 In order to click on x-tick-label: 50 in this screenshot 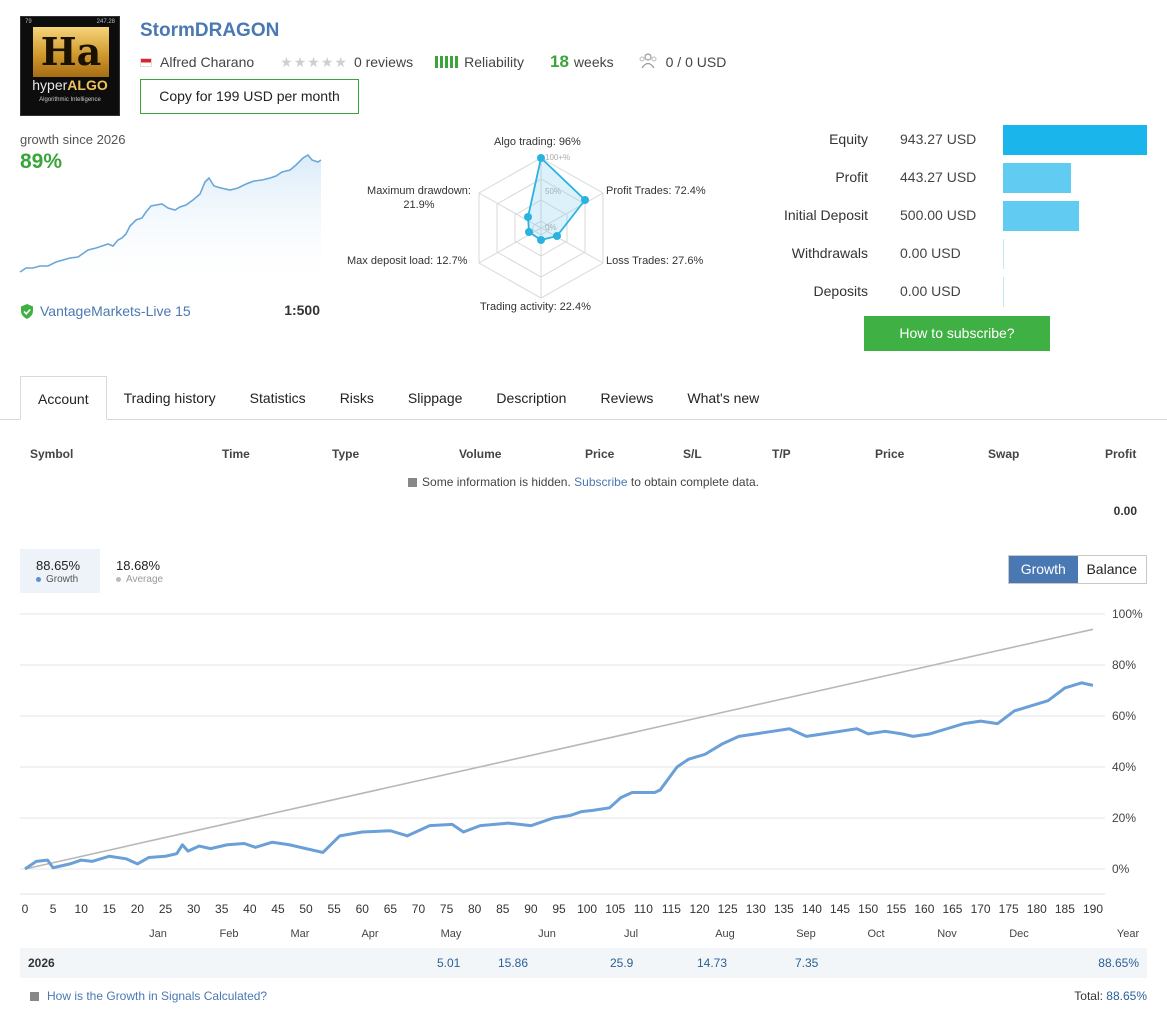, I will do `click(306, 909)`.